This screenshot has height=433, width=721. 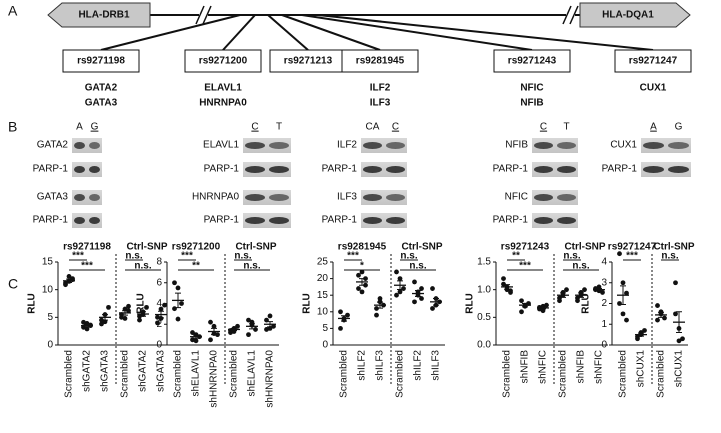 I want to click on factor-label: GATA2, so click(x=101, y=88).